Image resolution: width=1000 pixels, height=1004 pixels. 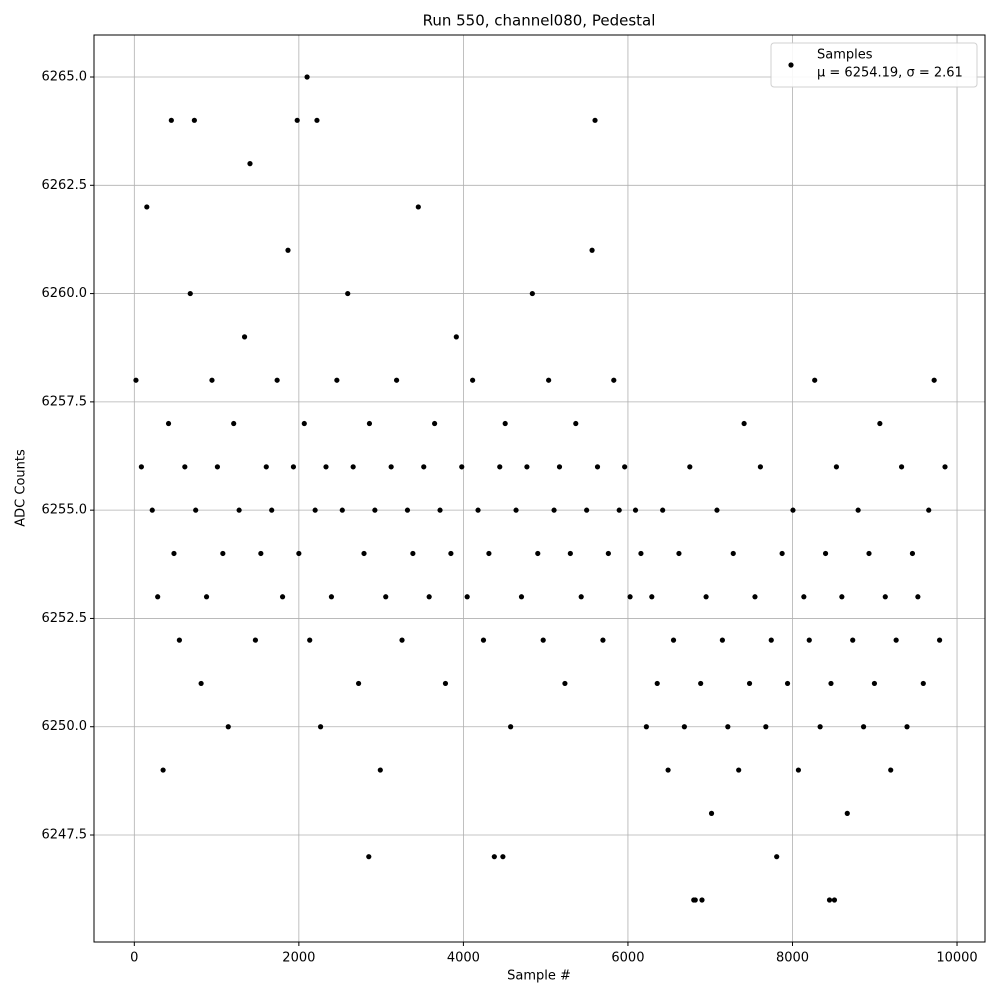 What do you see at coordinates (134, 958) in the screenshot?
I see `x-tick-label: 0` at bounding box center [134, 958].